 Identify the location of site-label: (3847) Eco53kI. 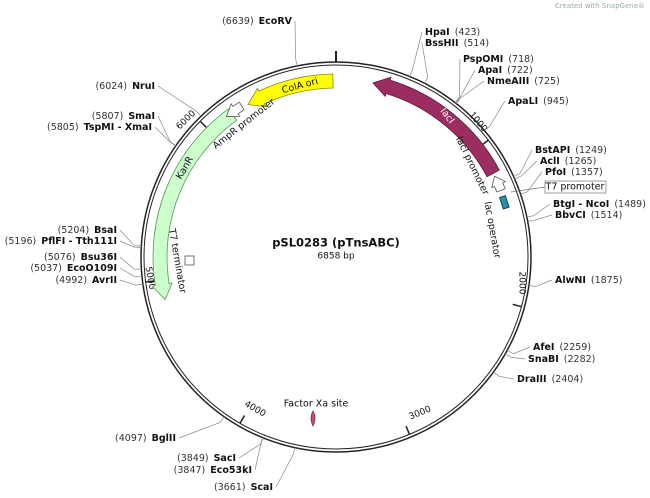
(213, 470).